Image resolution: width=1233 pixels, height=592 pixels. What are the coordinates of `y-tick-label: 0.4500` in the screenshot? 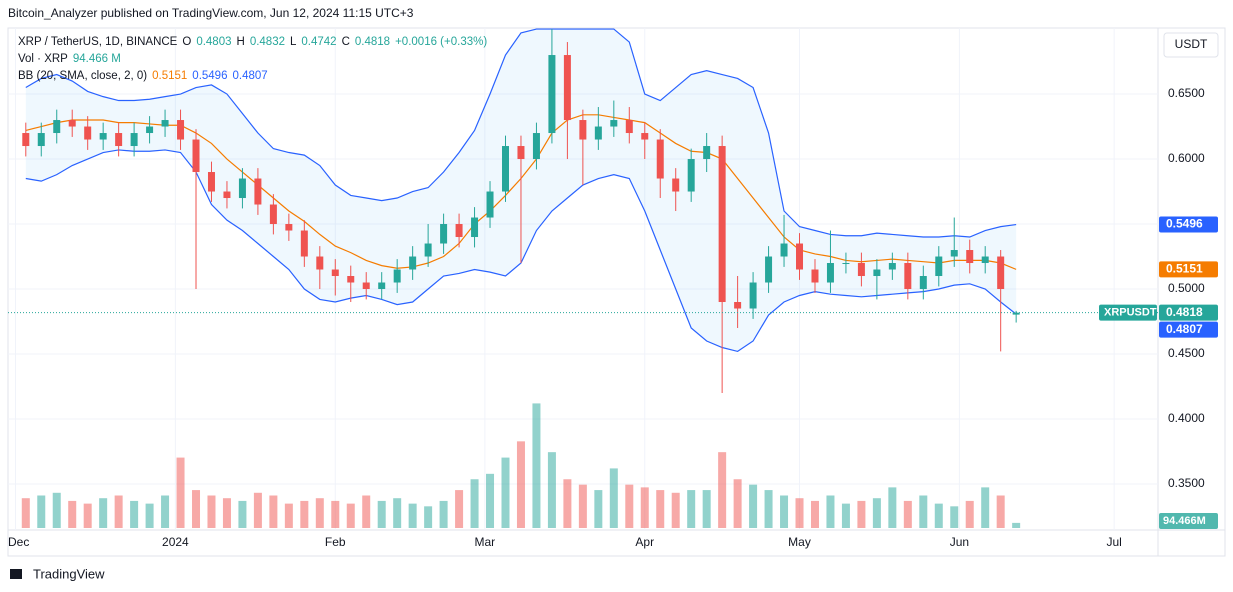 It's located at (1186, 353).